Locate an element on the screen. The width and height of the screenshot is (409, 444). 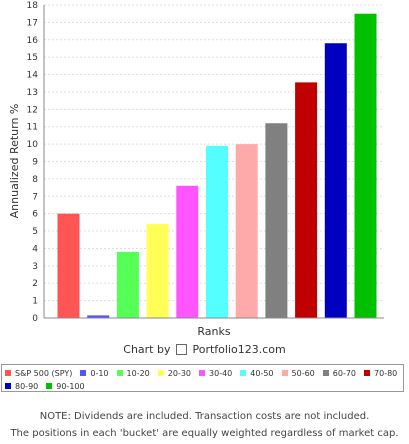
bar-s-p-500-spy is located at coordinates (68, 265).